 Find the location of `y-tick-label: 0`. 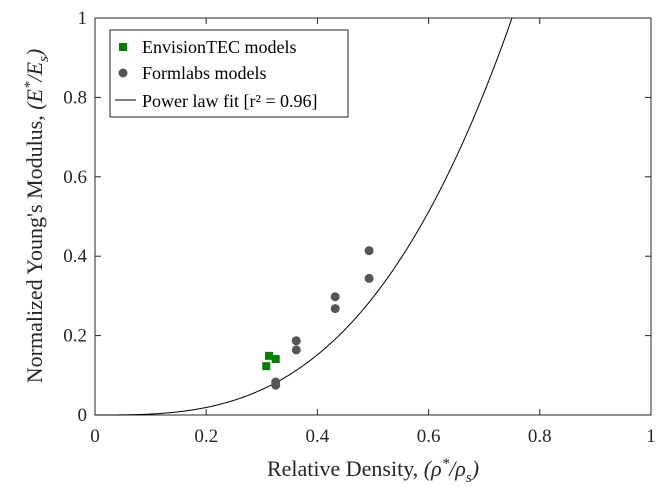

y-tick-label: 0 is located at coordinates (83, 415).